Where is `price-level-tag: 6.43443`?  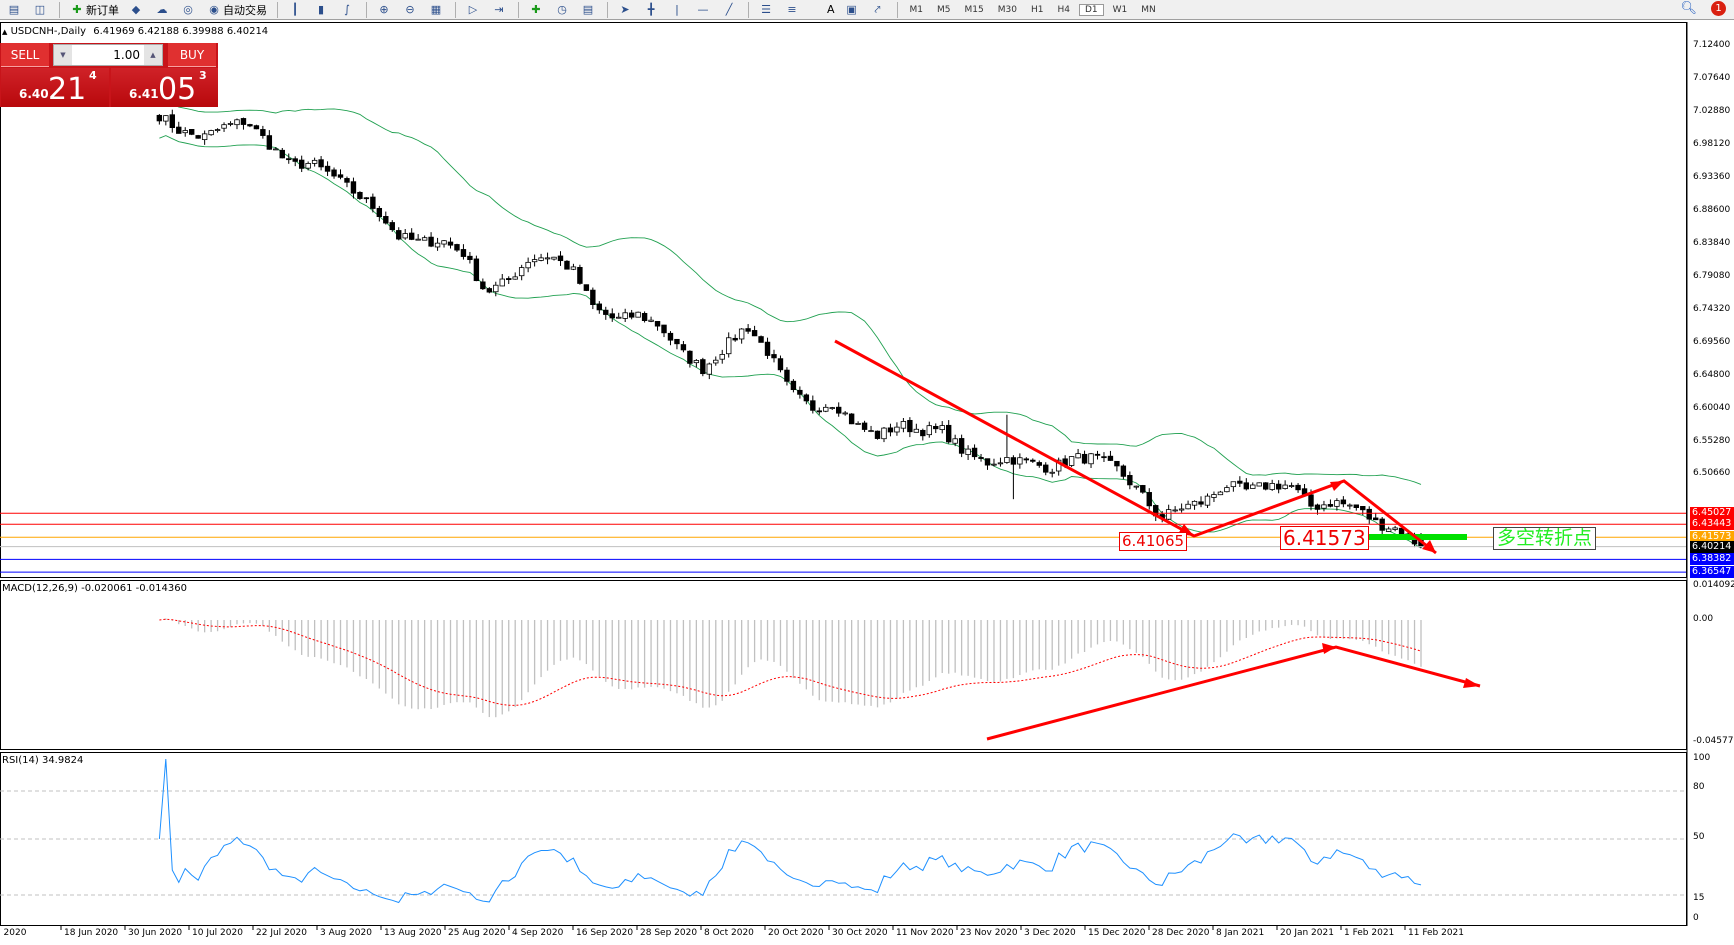 price-level-tag: 6.43443 is located at coordinates (1712, 524).